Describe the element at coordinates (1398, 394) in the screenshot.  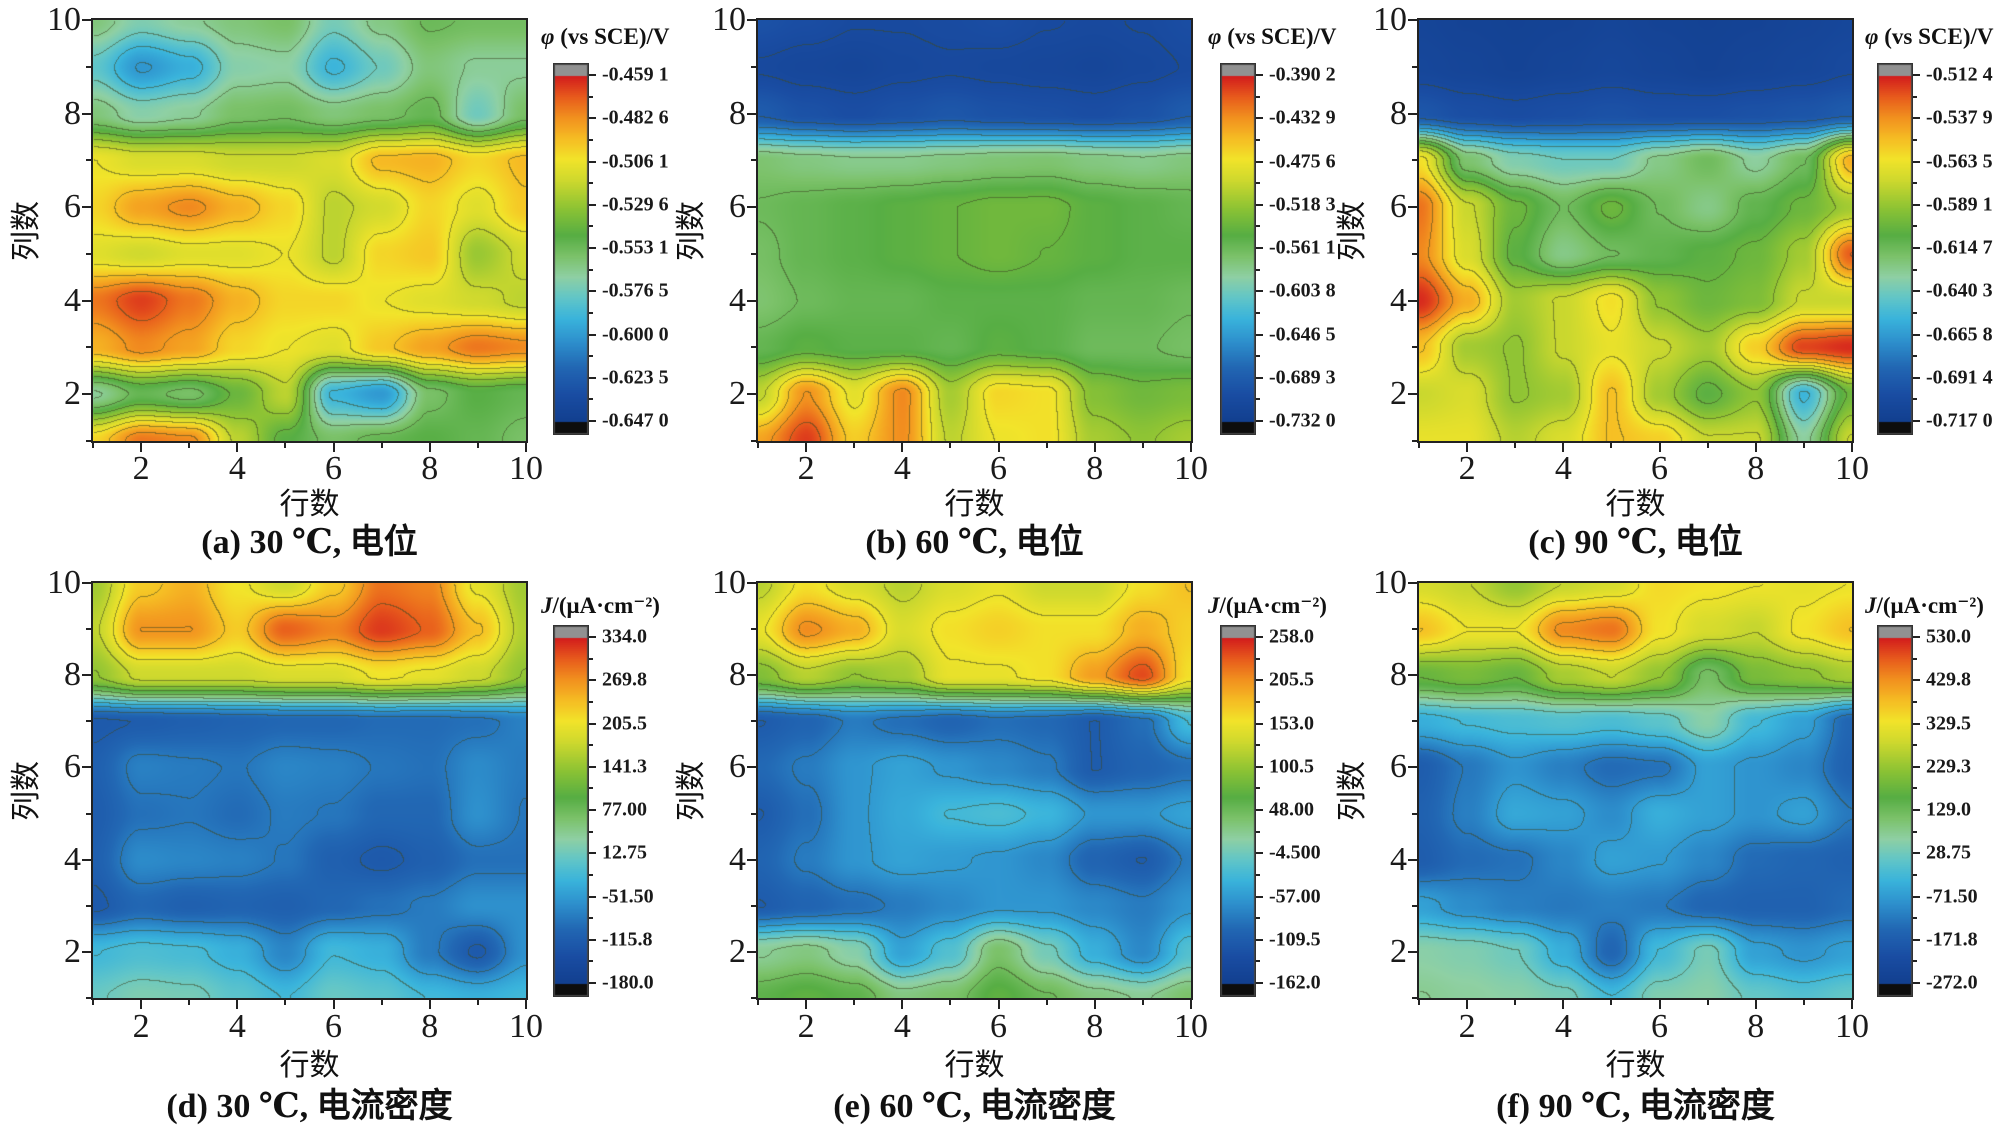
I see `panel-c-y-tick-label: 2` at that location.